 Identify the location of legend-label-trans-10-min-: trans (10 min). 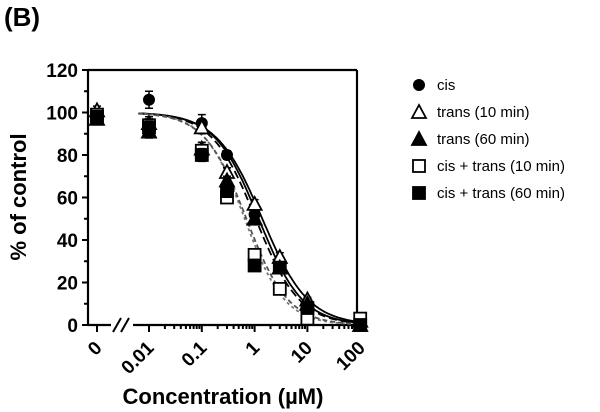
(483, 112).